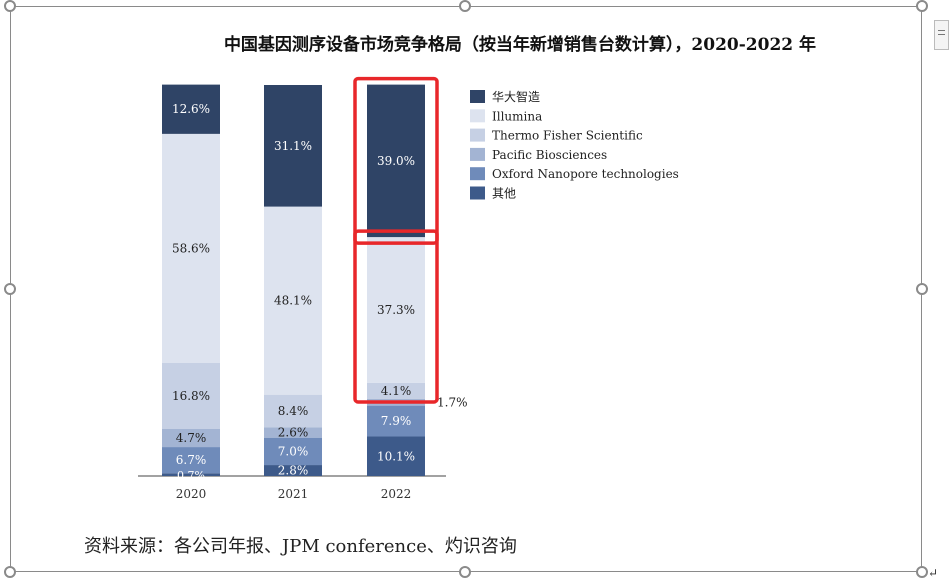 This screenshot has height=581, width=949. I want to click on bar-segment-2020-其他, so click(191, 474).